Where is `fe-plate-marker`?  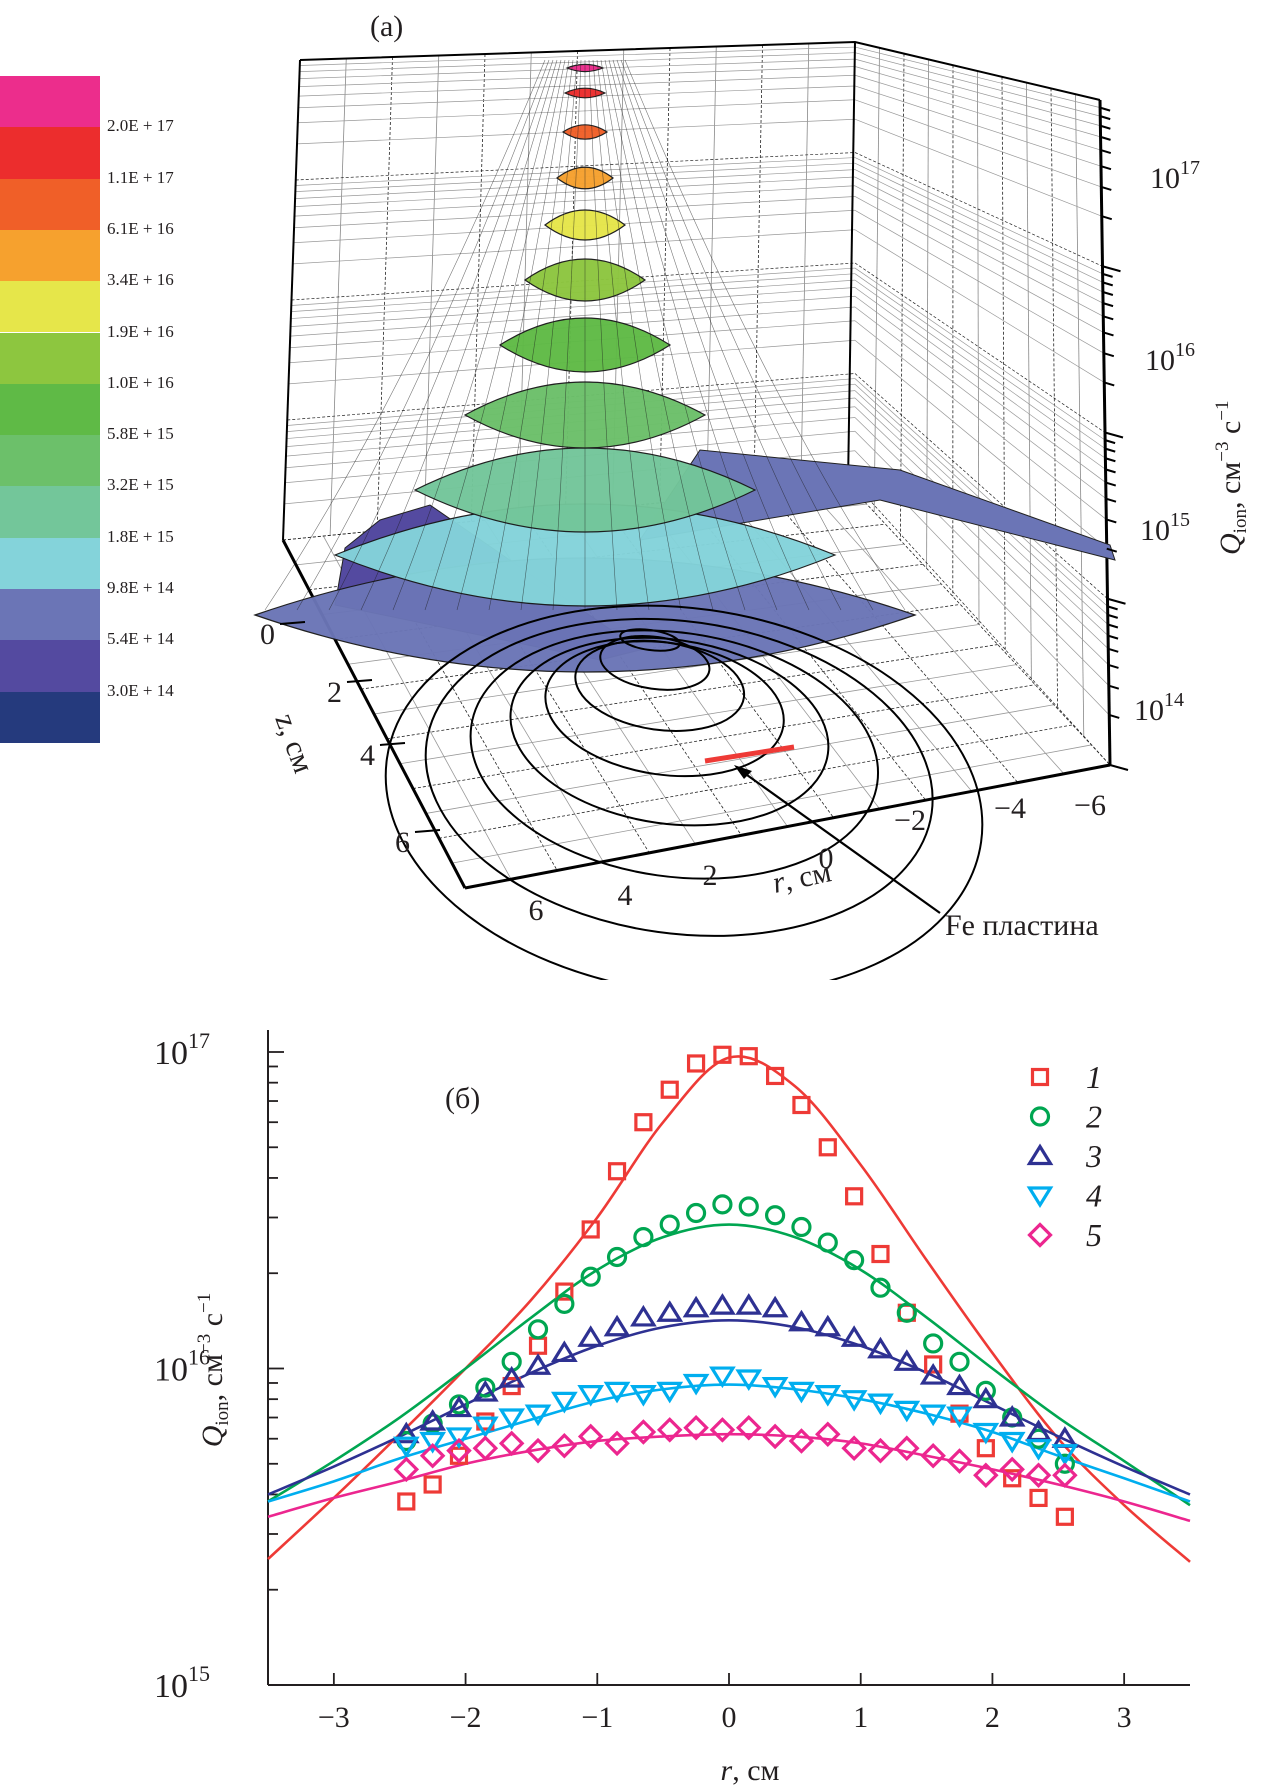
fe-plate-marker is located at coordinates (749, 754).